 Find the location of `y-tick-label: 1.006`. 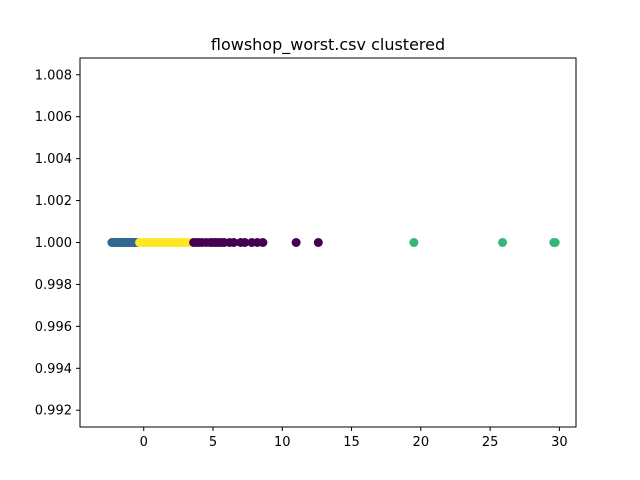

y-tick-label: 1.006 is located at coordinates (53, 117).